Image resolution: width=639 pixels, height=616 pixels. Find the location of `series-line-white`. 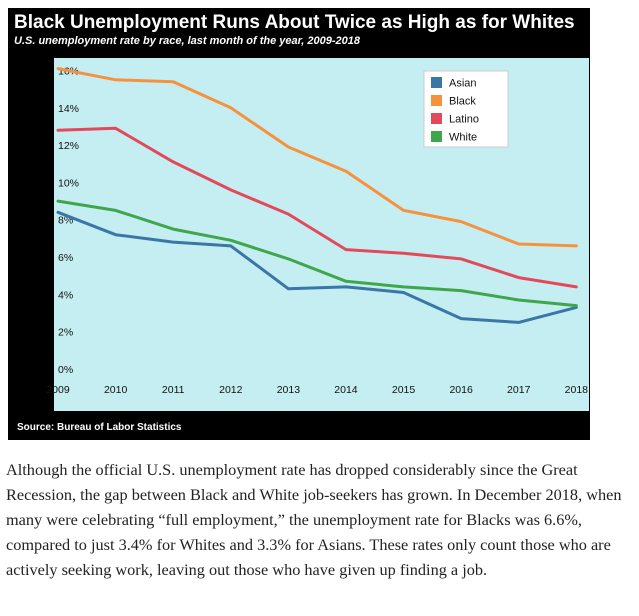

series-line-white is located at coordinates (317, 253).